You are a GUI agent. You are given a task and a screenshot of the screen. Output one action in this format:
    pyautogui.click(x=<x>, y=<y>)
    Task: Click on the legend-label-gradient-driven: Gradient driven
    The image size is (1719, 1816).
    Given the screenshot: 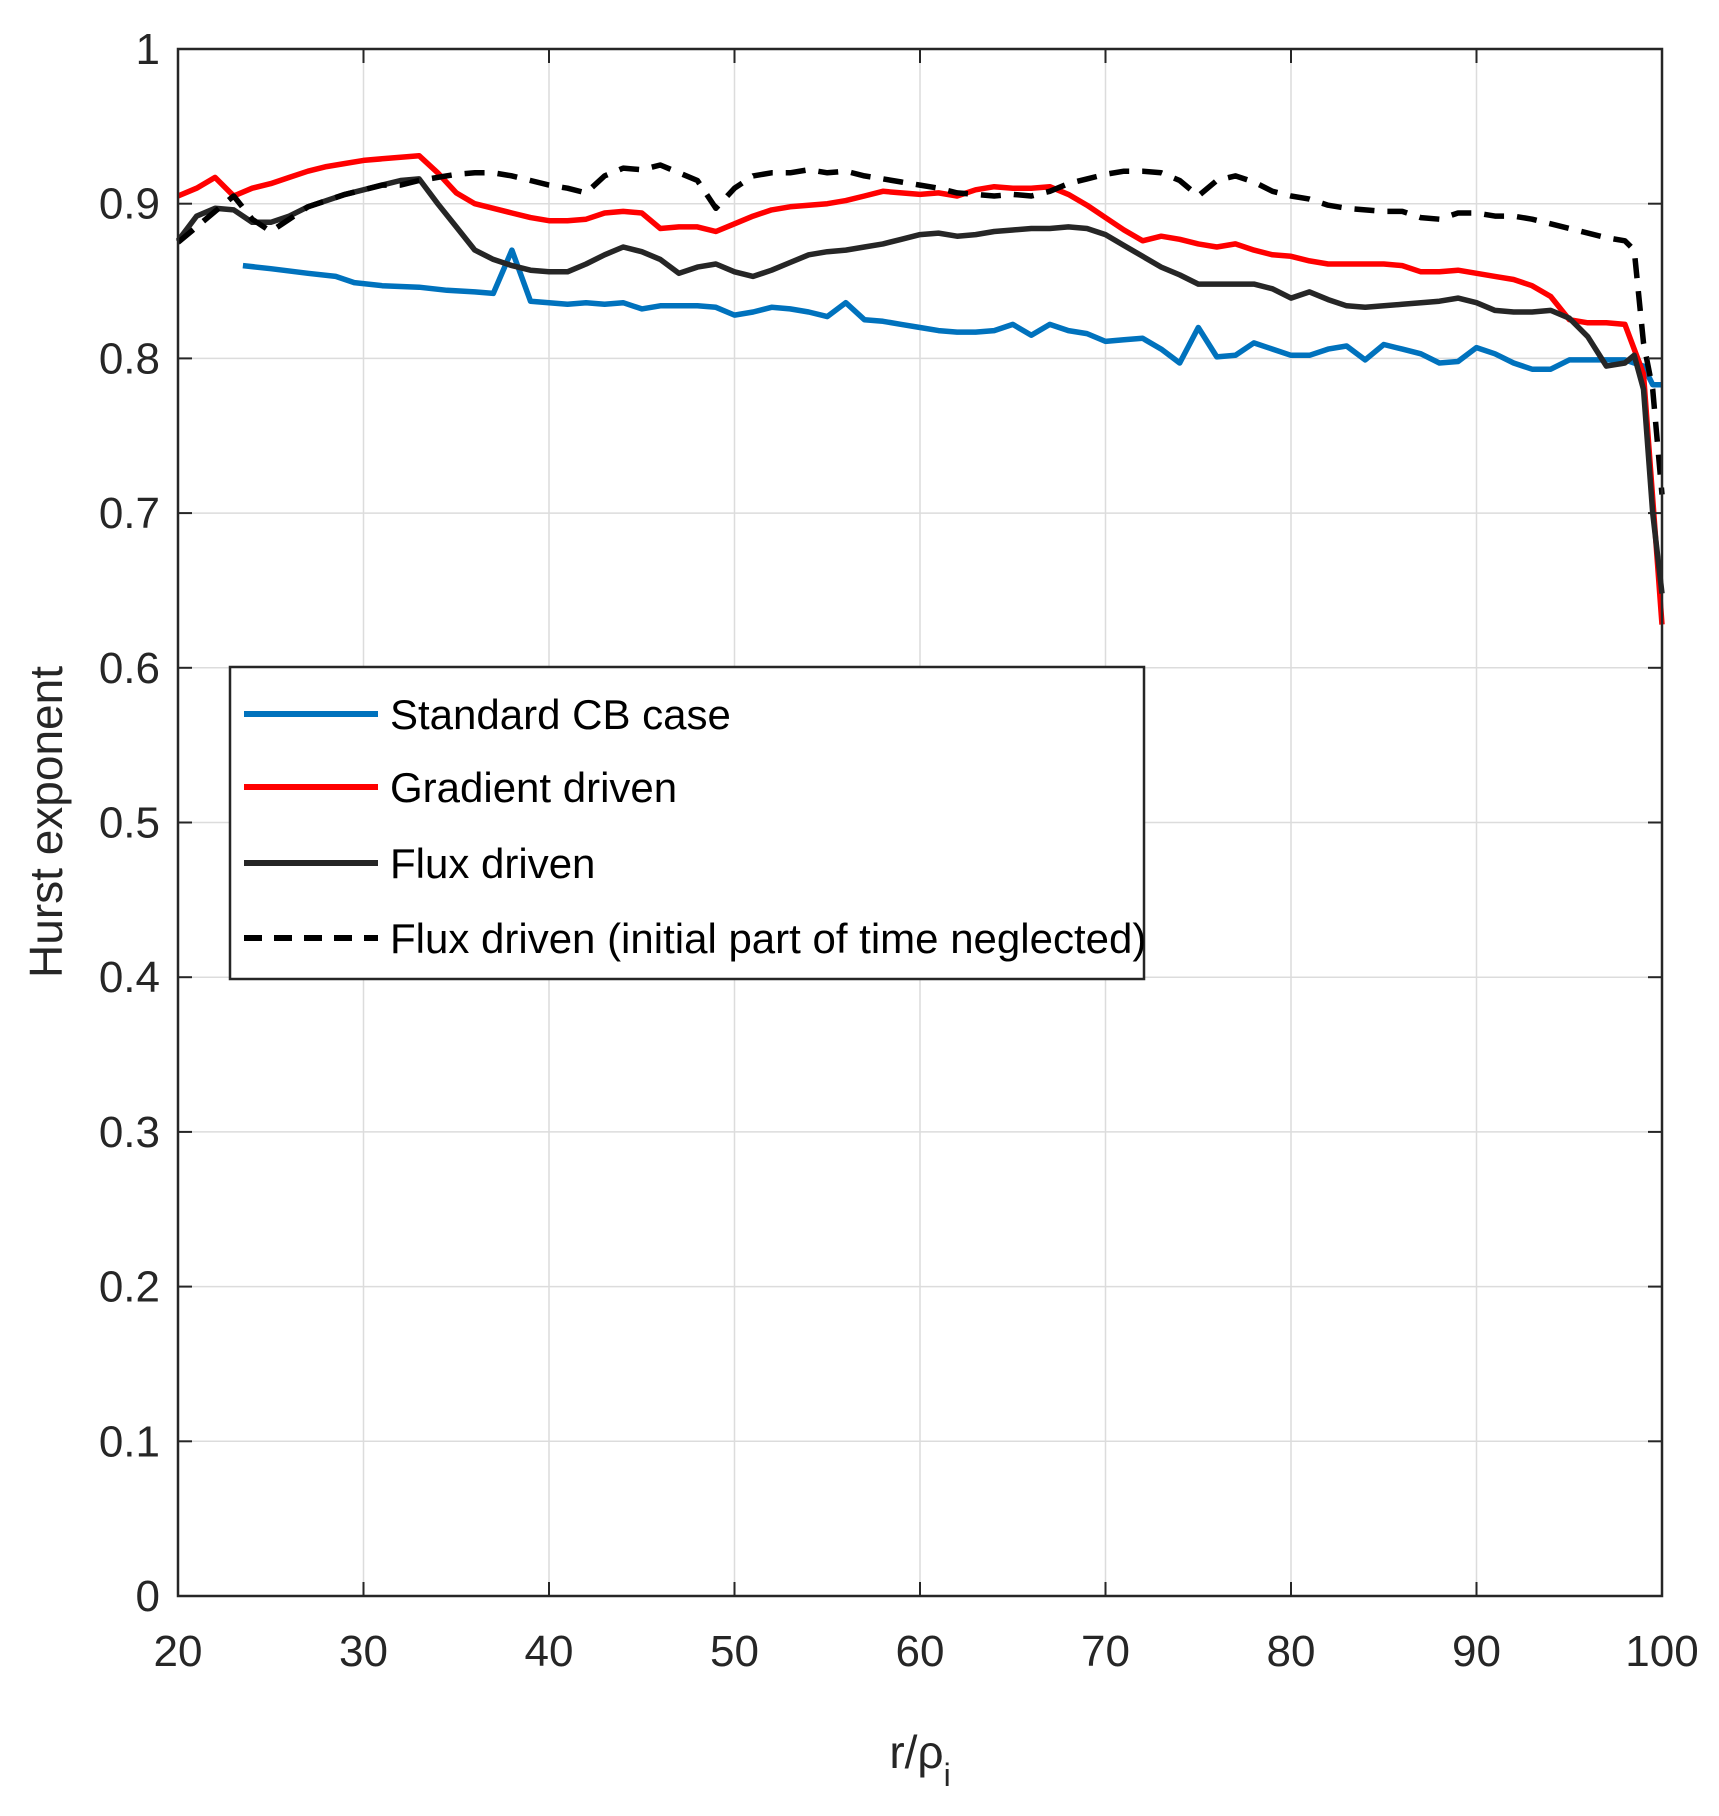 What is the action you would take?
    pyautogui.click(x=533, y=787)
    